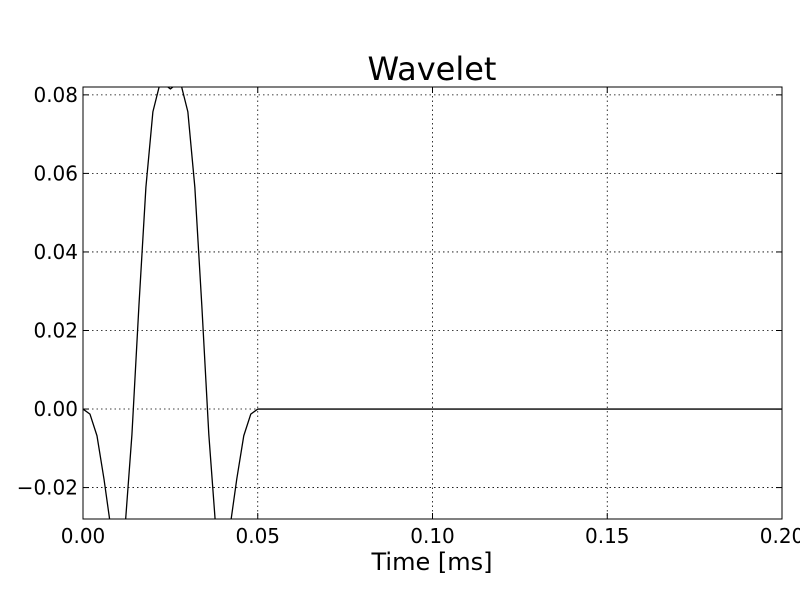 The width and height of the screenshot is (800, 595). Describe the element at coordinates (55, 173) in the screenshot. I see `y-tick-label: 0.06` at that location.